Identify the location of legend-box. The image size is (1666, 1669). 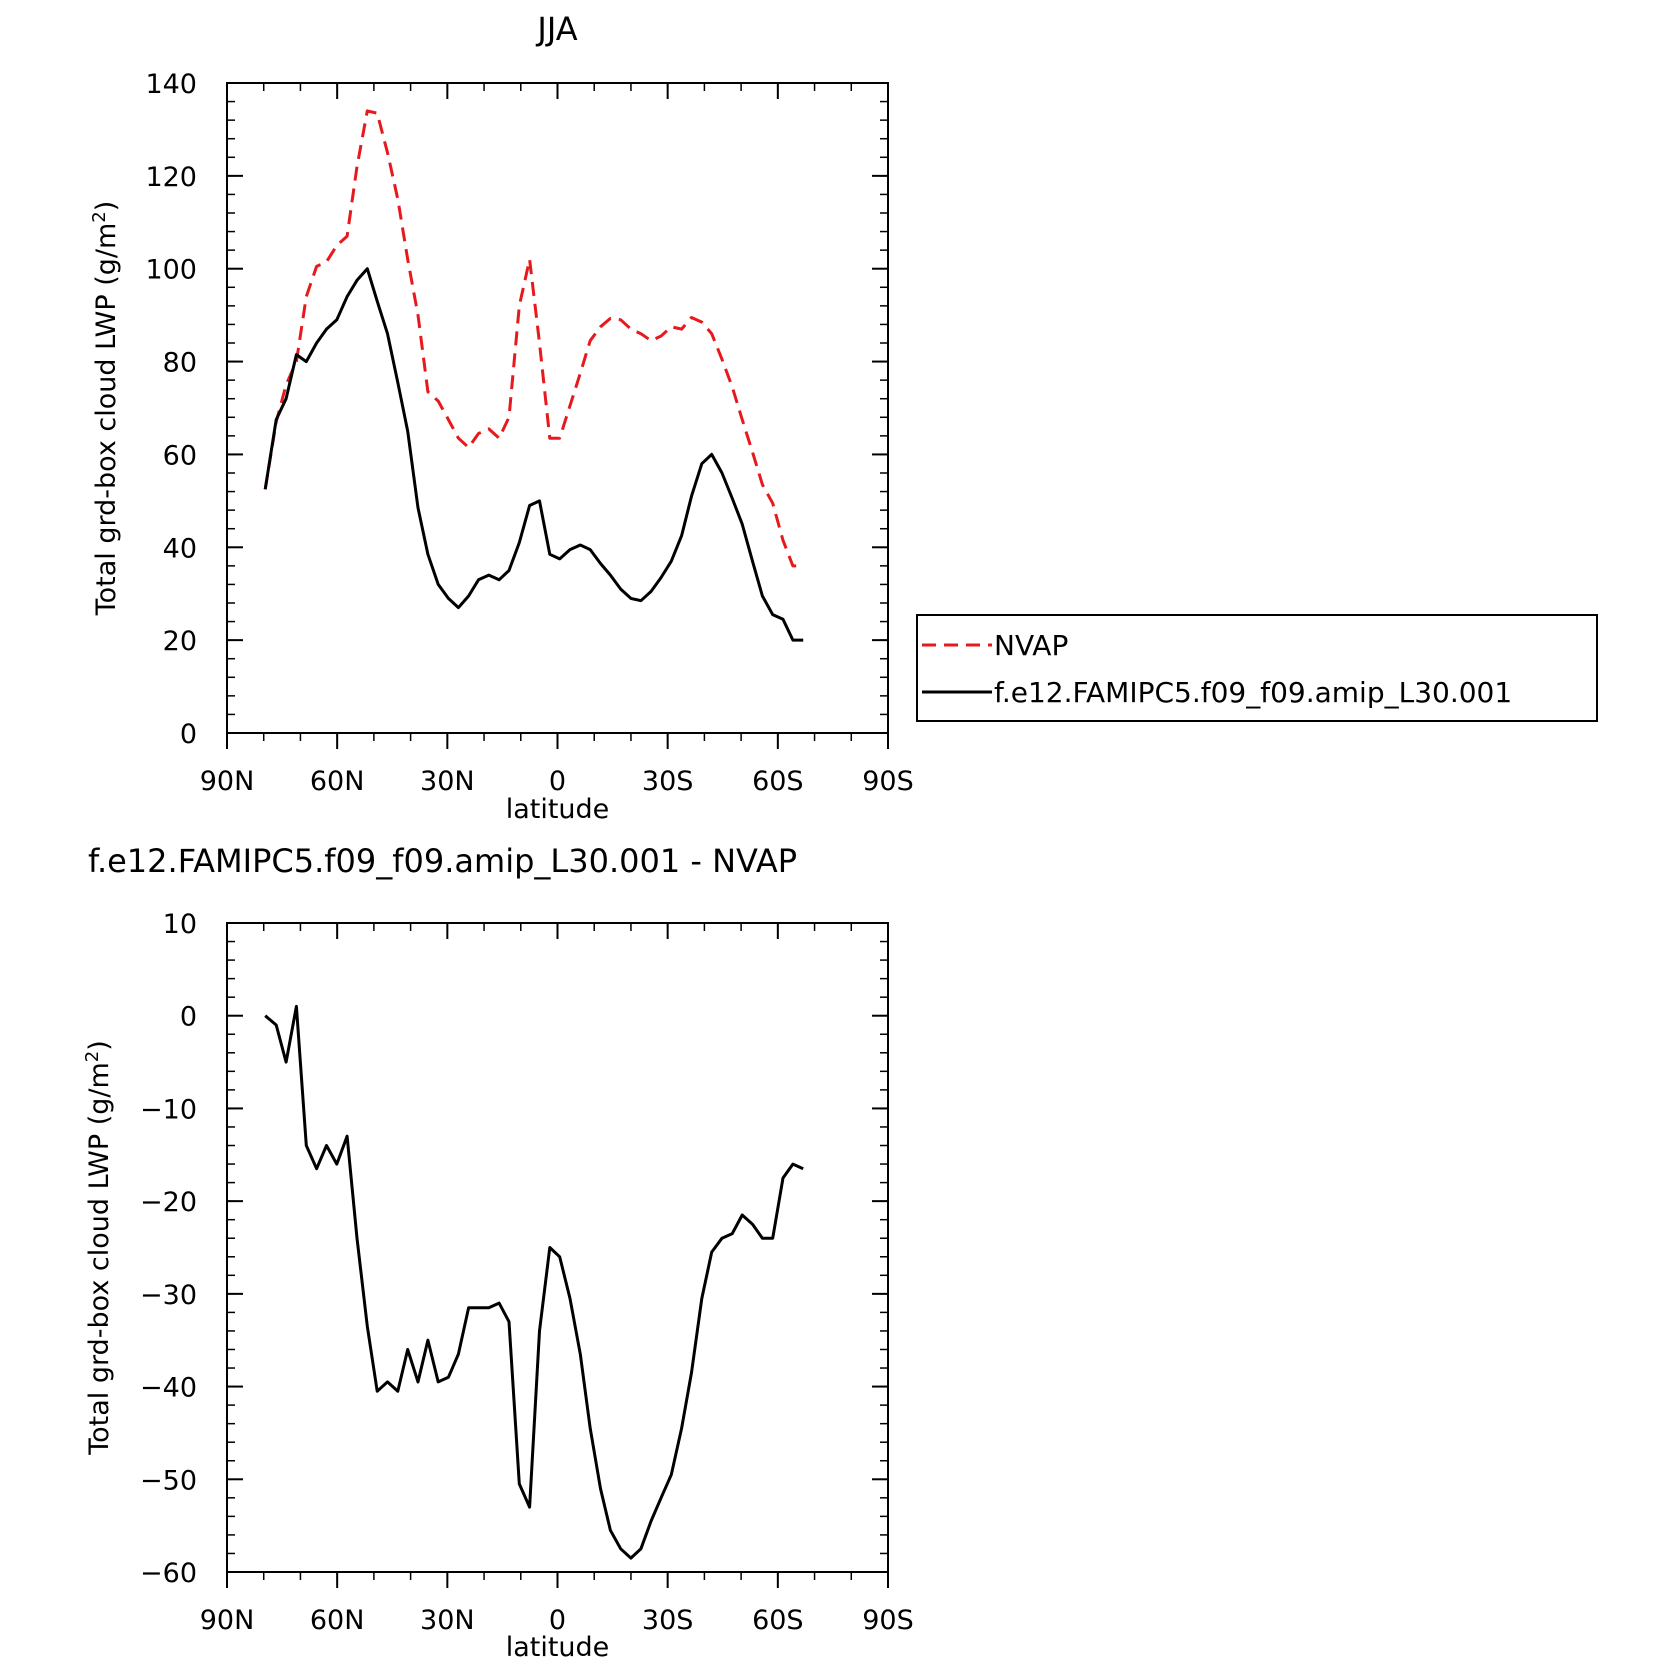
(1257, 668).